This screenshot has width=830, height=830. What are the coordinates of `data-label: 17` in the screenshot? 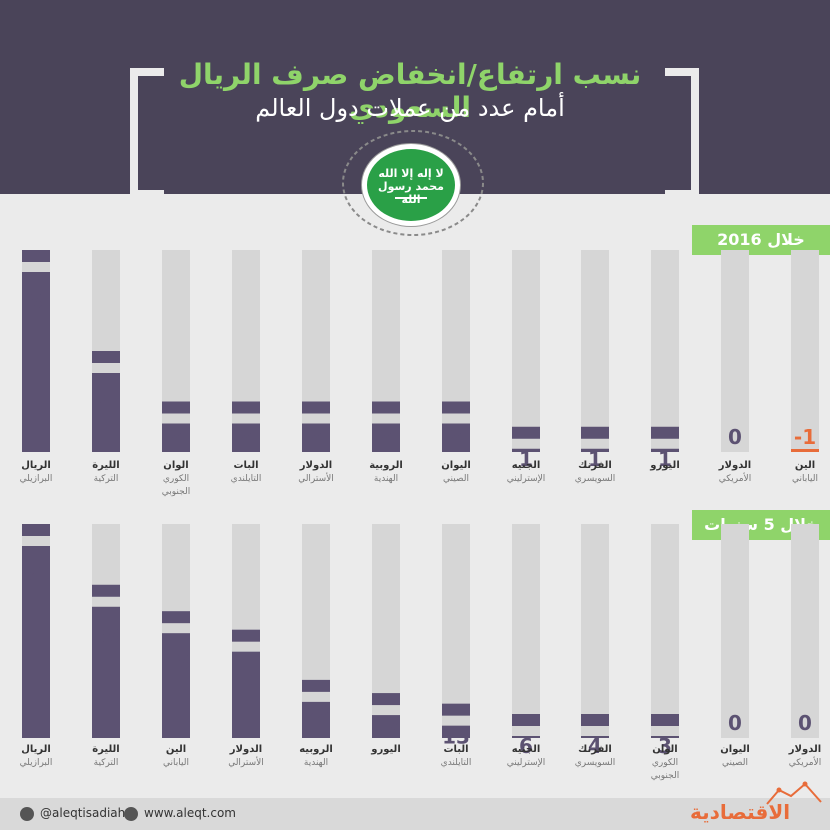 It's located at (386, 726).